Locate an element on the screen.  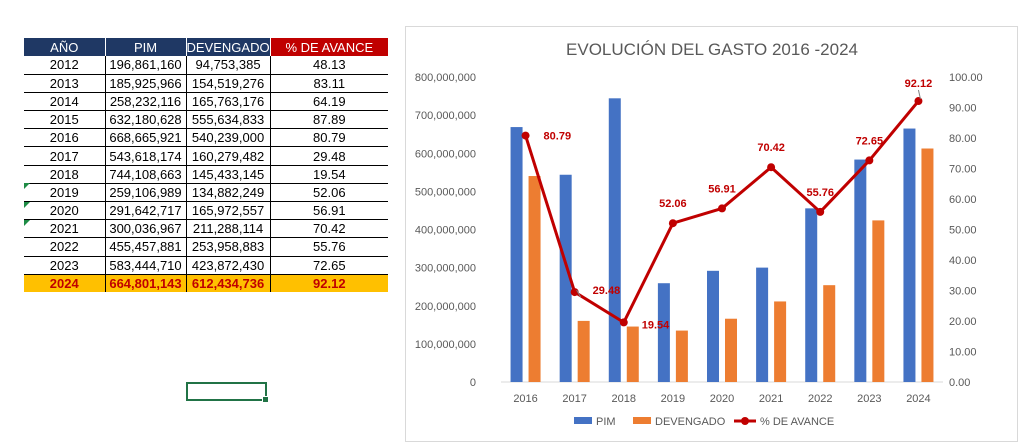
cell-year: 2013 is located at coordinates (65, 83).